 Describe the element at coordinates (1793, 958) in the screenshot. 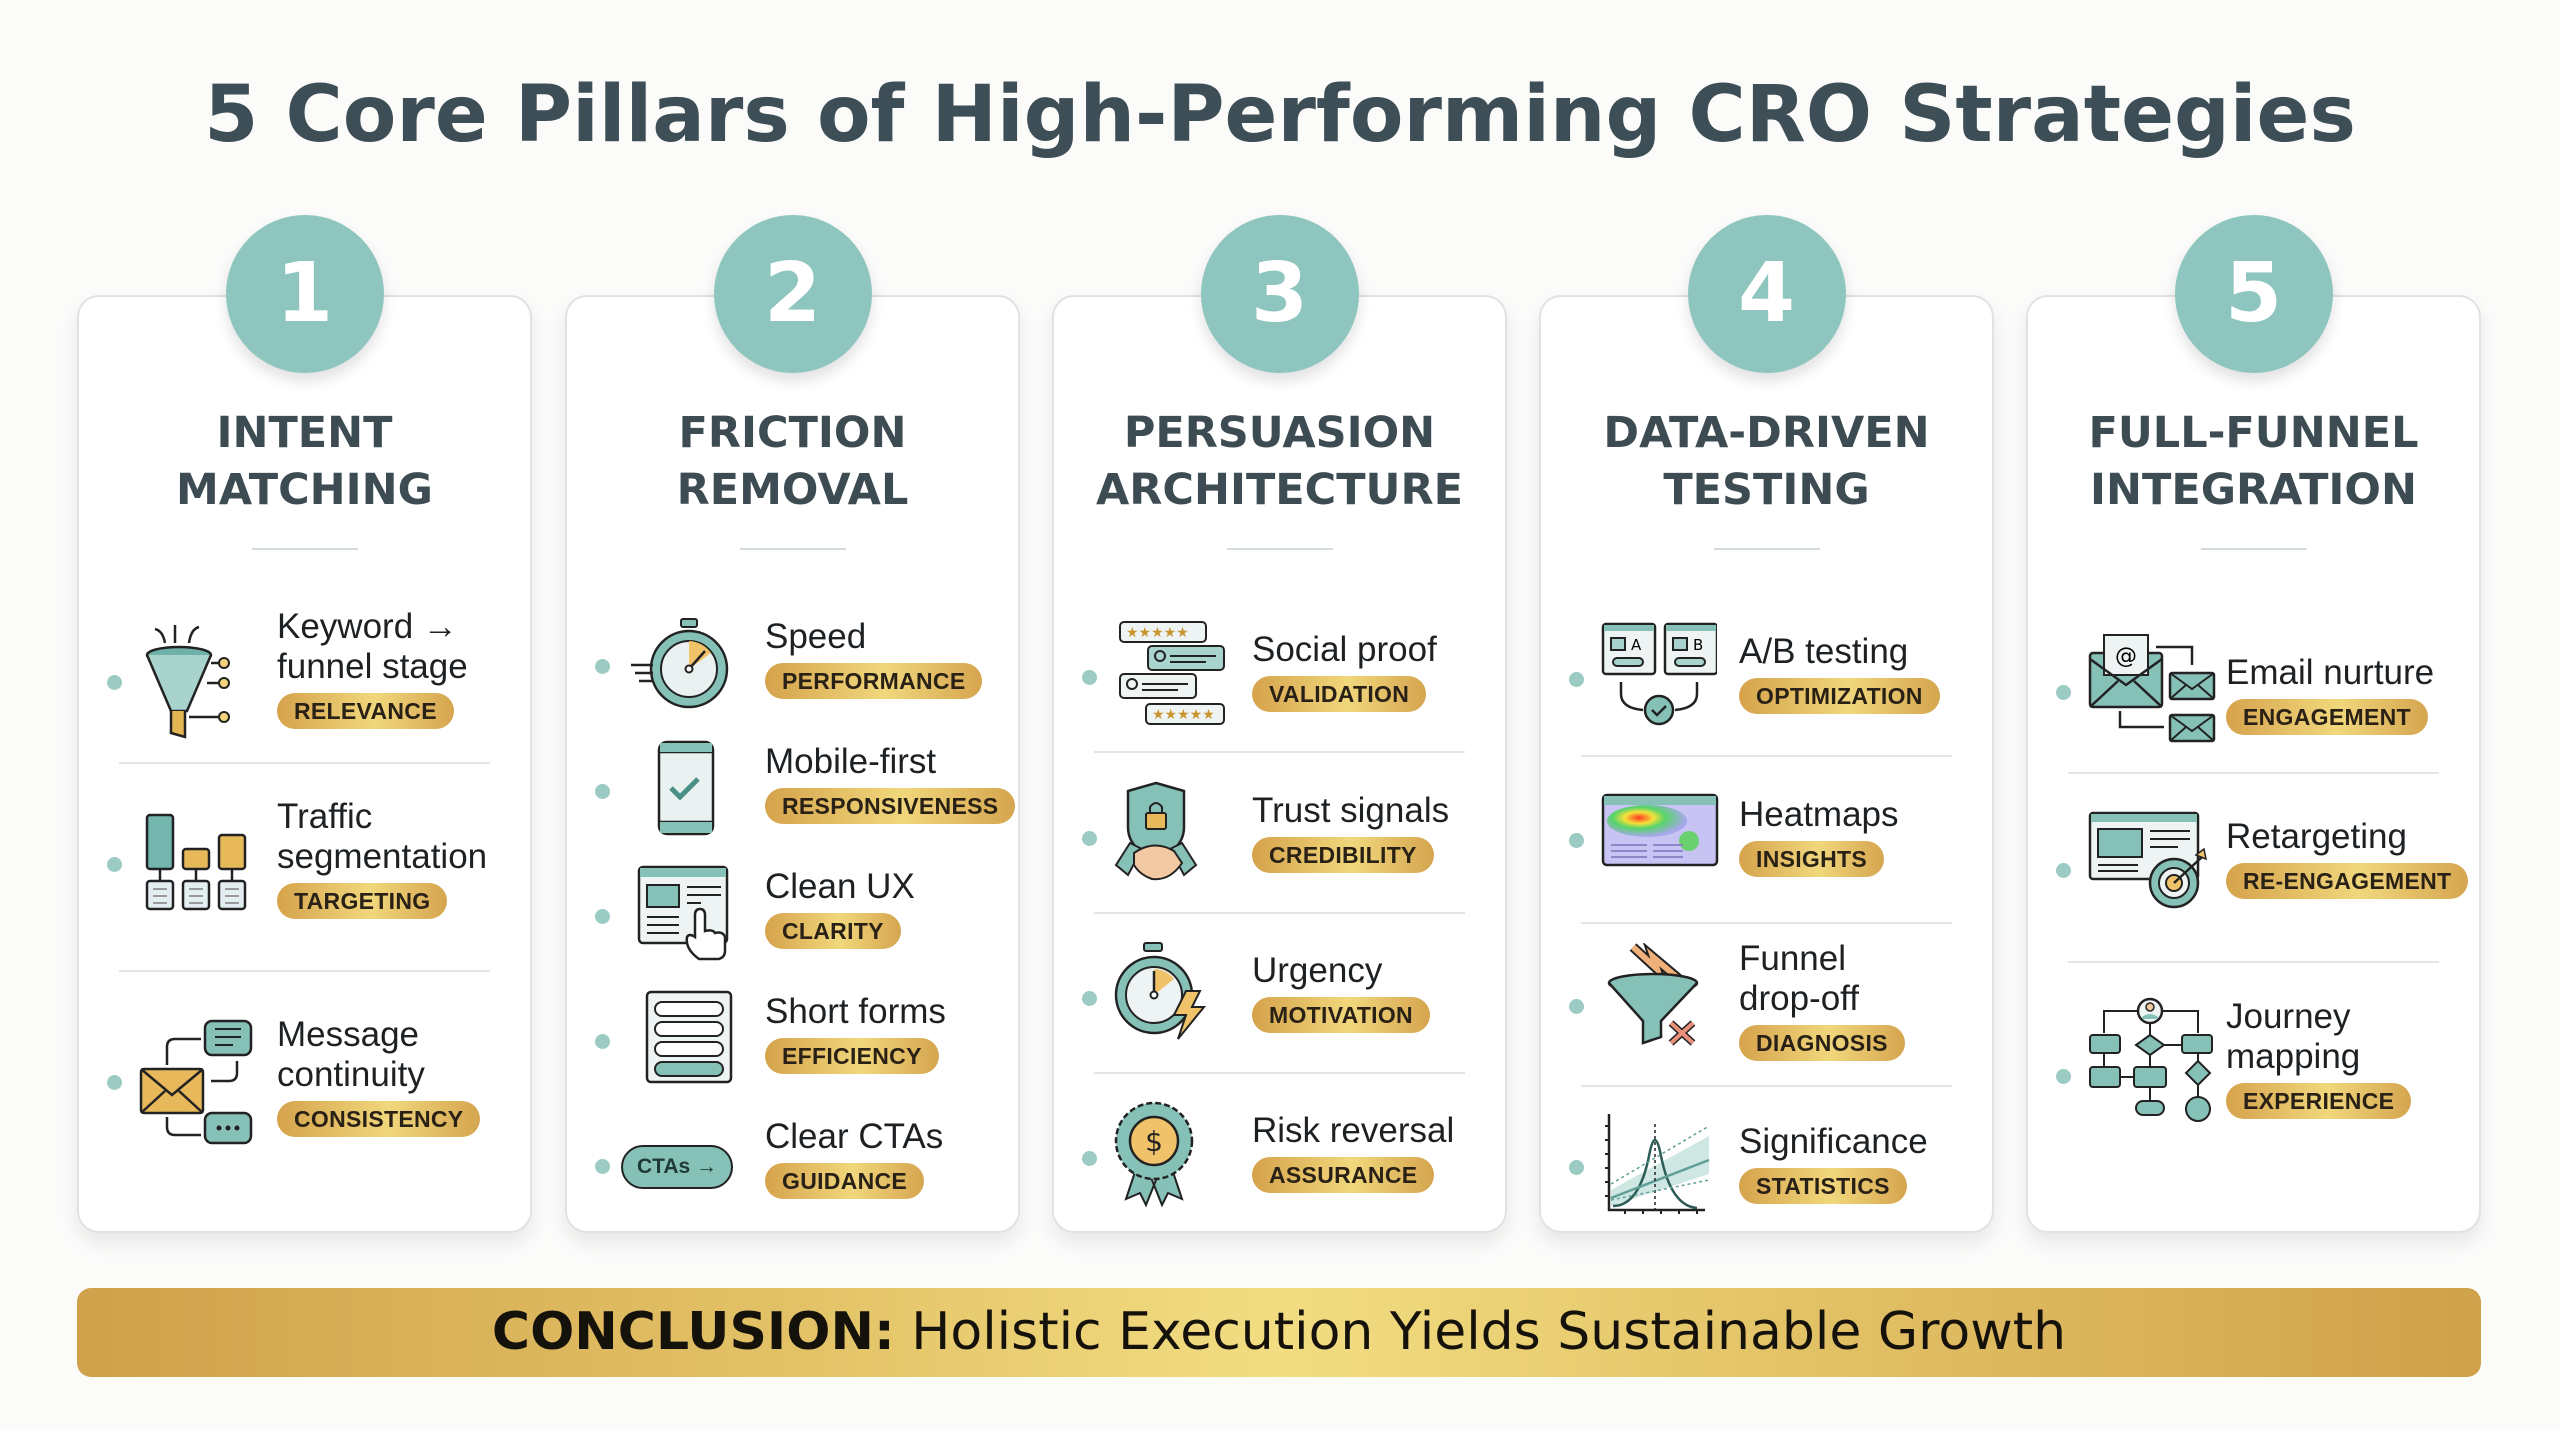

I see `item-label: Funnel` at that location.